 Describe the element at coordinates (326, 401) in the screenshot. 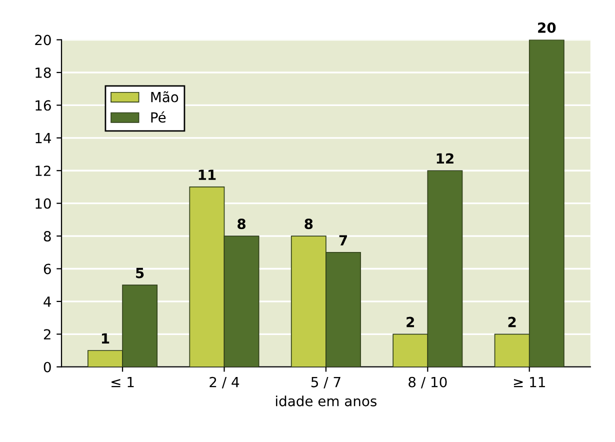

I see `x-axis-title: idade em anos` at that location.